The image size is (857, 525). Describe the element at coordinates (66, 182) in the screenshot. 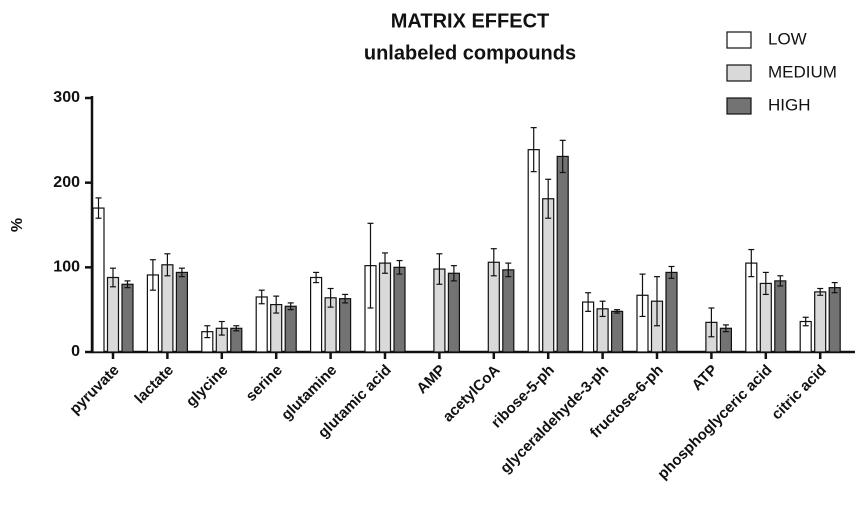

I see `y-tick-label: 200` at that location.